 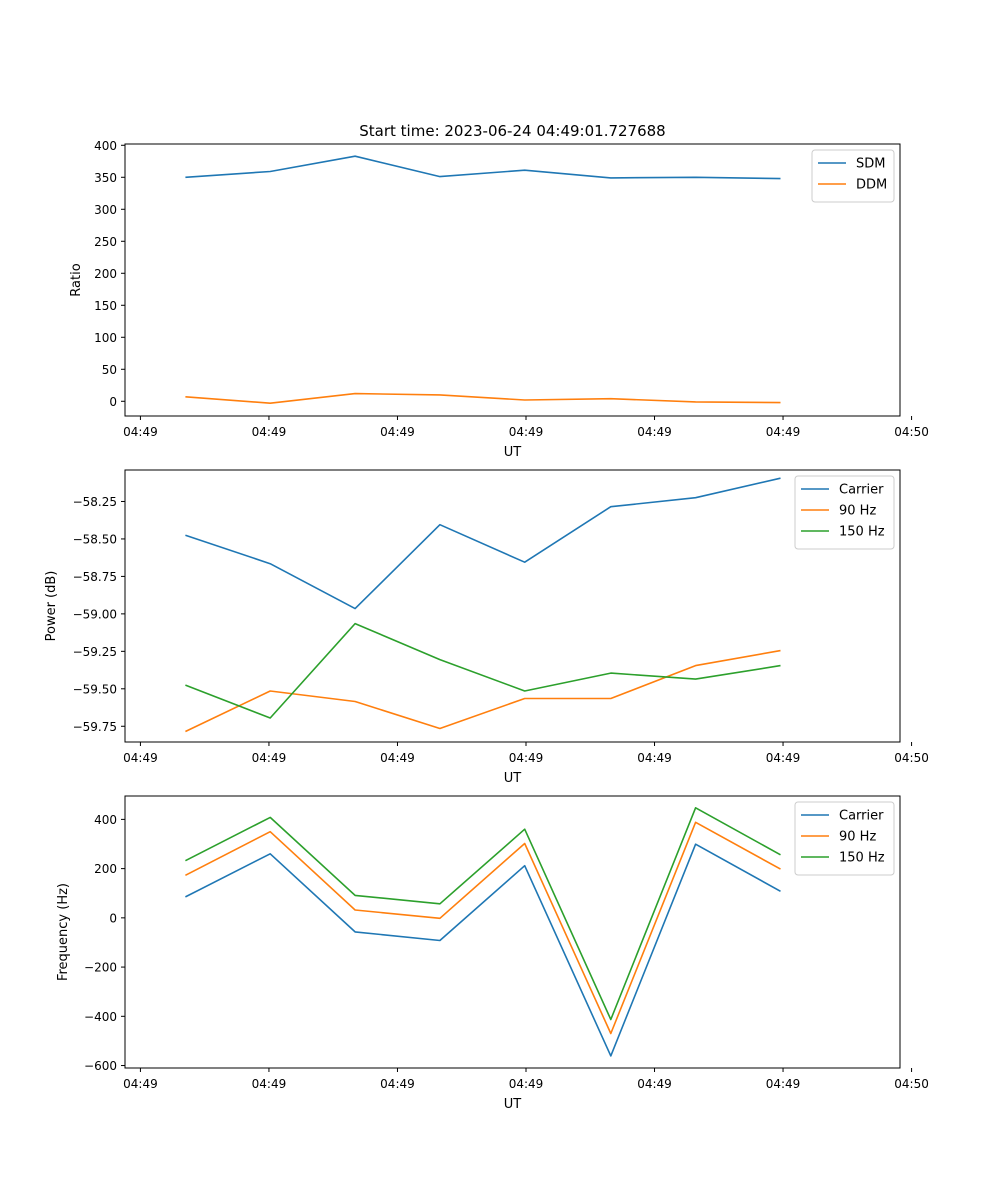 I want to click on figure-title: Start time: 2023-06-24 04:49:01.727688, so click(x=512, y=131).